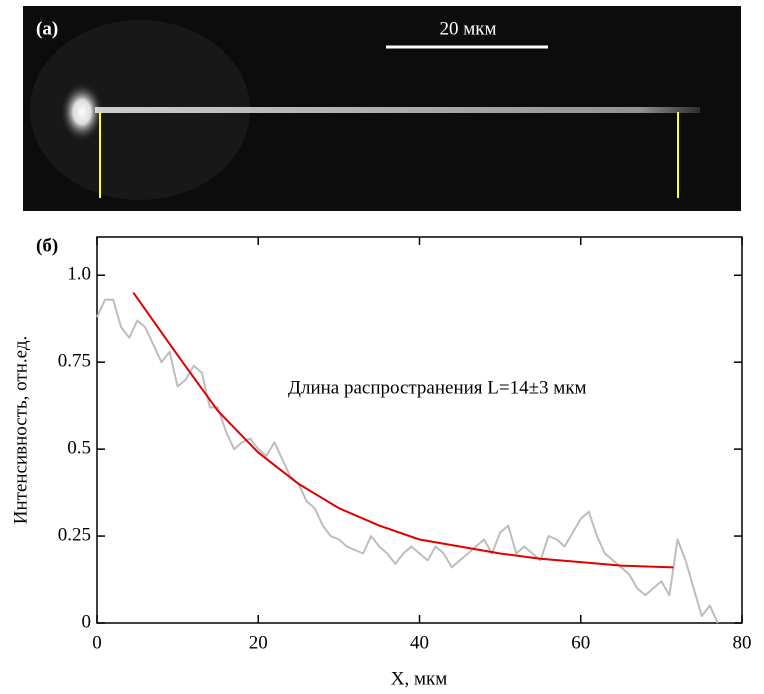 The width and height of the screenshot is (764, 694). Describe the element at coordinates (97, 642) in the screenshot. I see `x-tick-label: 0` at that location.